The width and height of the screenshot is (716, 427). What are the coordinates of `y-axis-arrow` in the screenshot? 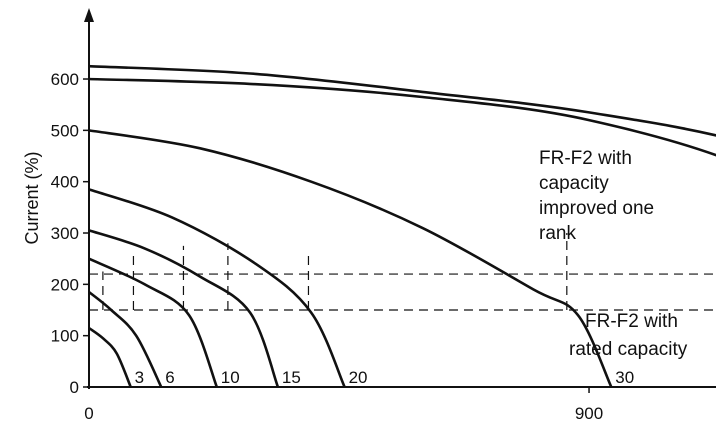 It's located at (89, 15).